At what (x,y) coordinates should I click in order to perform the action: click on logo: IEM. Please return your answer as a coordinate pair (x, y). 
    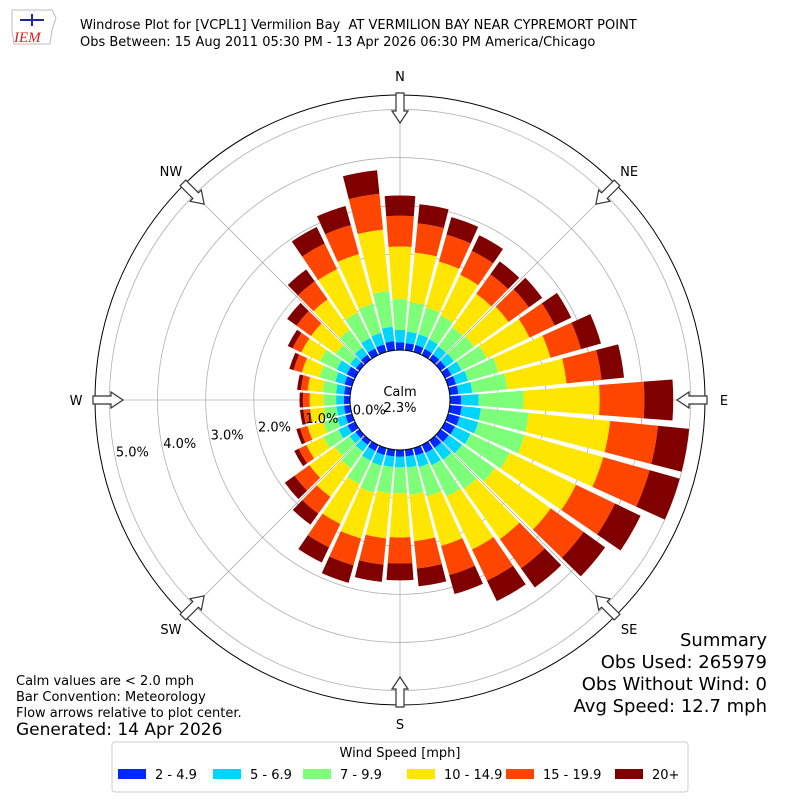
    Looking at the image, I should click on (34, 27).